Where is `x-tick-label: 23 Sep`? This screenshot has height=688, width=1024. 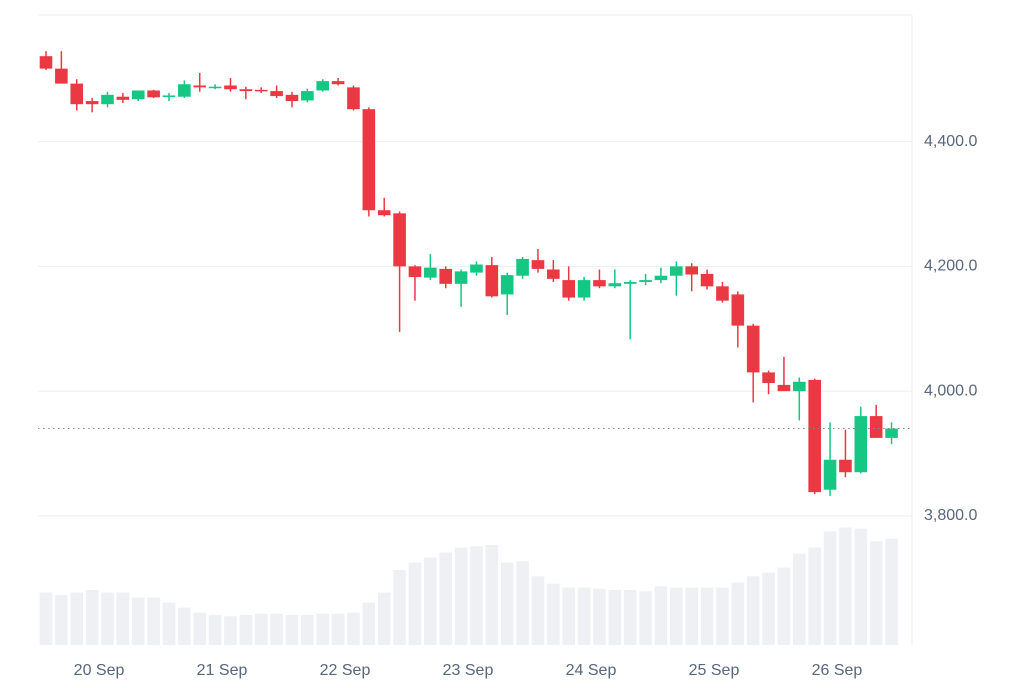
x-tick-label: 23 Sep is located at coordinates (468, 670).